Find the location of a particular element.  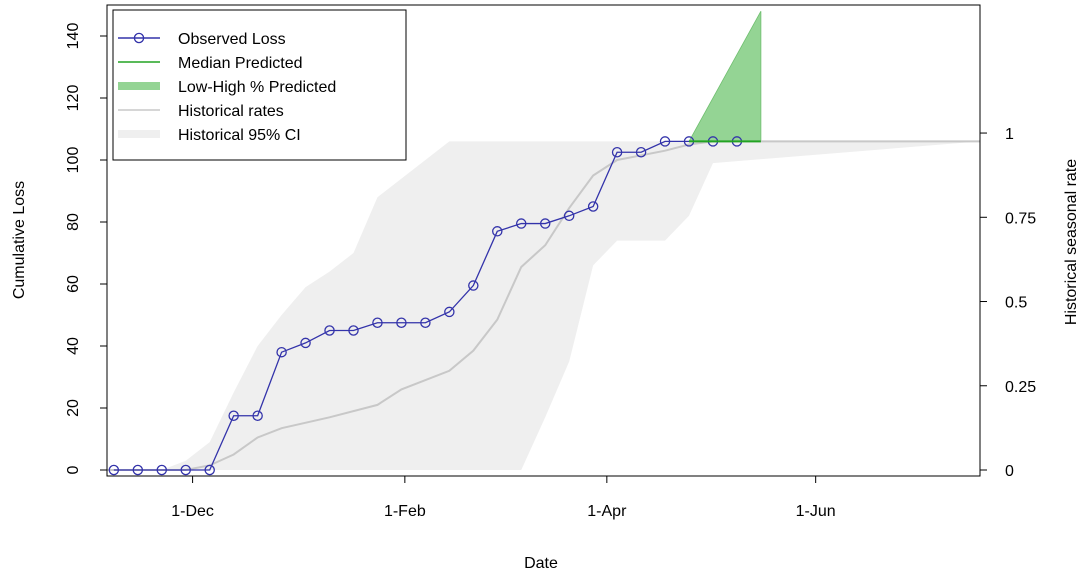

y-tick-label: 120 is located at coordinates (73, 98).